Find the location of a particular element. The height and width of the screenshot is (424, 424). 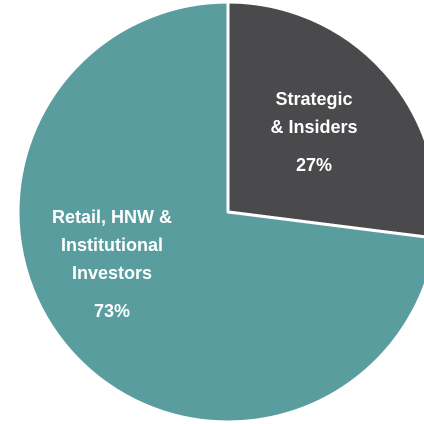

slice-label: Strategic is located at coordinates (313, 99).